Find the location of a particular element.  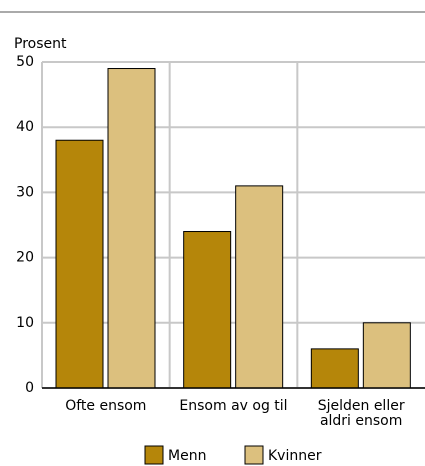

y-axis-label: Prosent is located at coordinates (40, 44).